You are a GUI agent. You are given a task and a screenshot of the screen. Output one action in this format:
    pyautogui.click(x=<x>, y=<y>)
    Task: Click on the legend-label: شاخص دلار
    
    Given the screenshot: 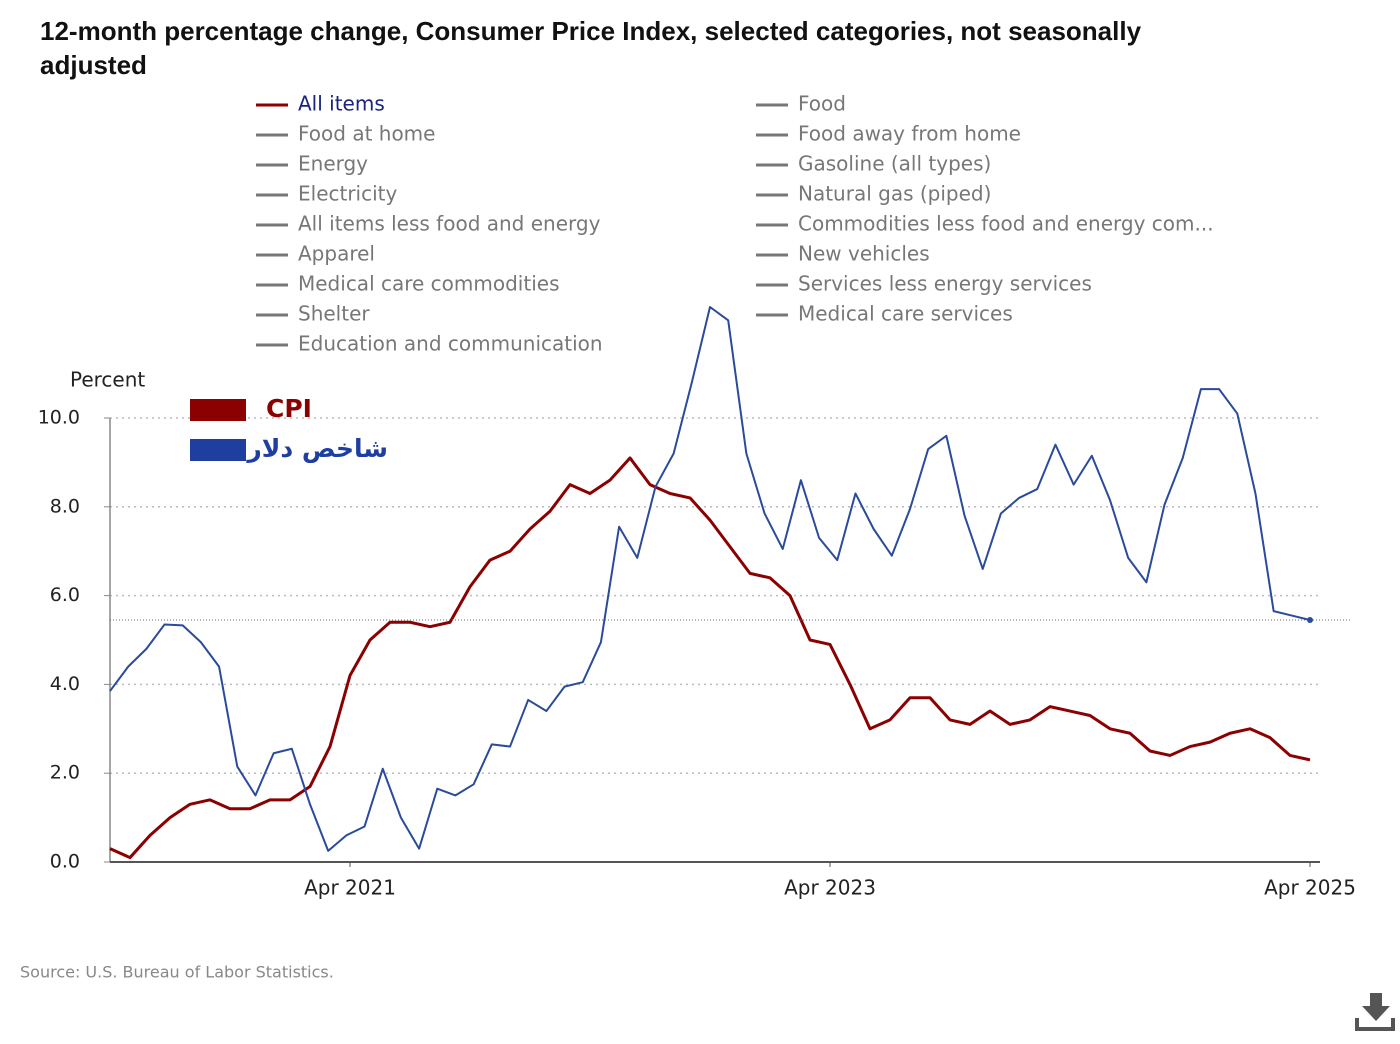 What is the action you would take?
    pyautogui.click(x=316, y=448)
    